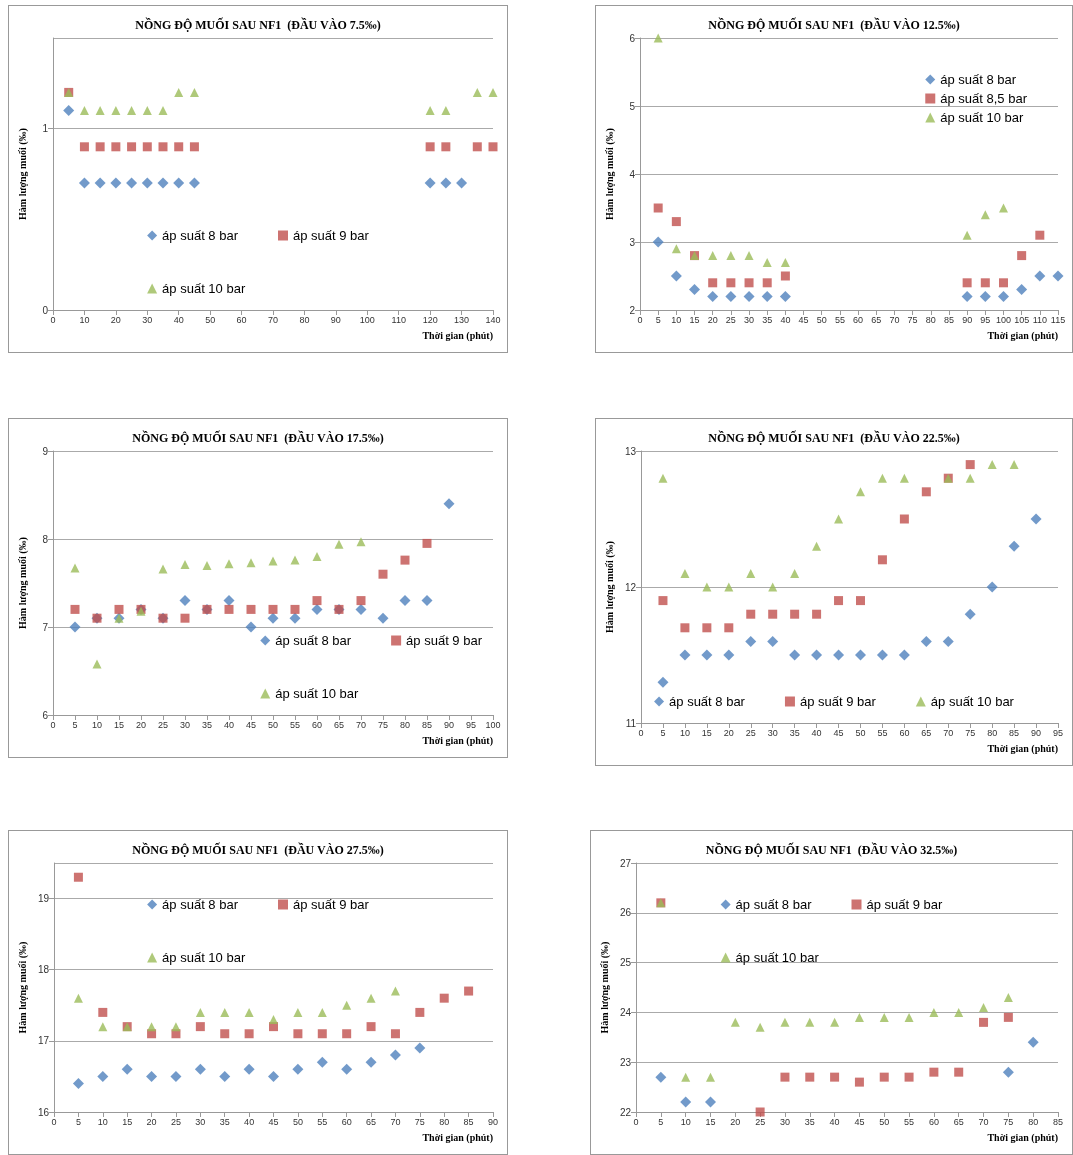 This screenshot has height=1155, width=1073. I want to click on x-tick-label: 140, so click(493, 319).